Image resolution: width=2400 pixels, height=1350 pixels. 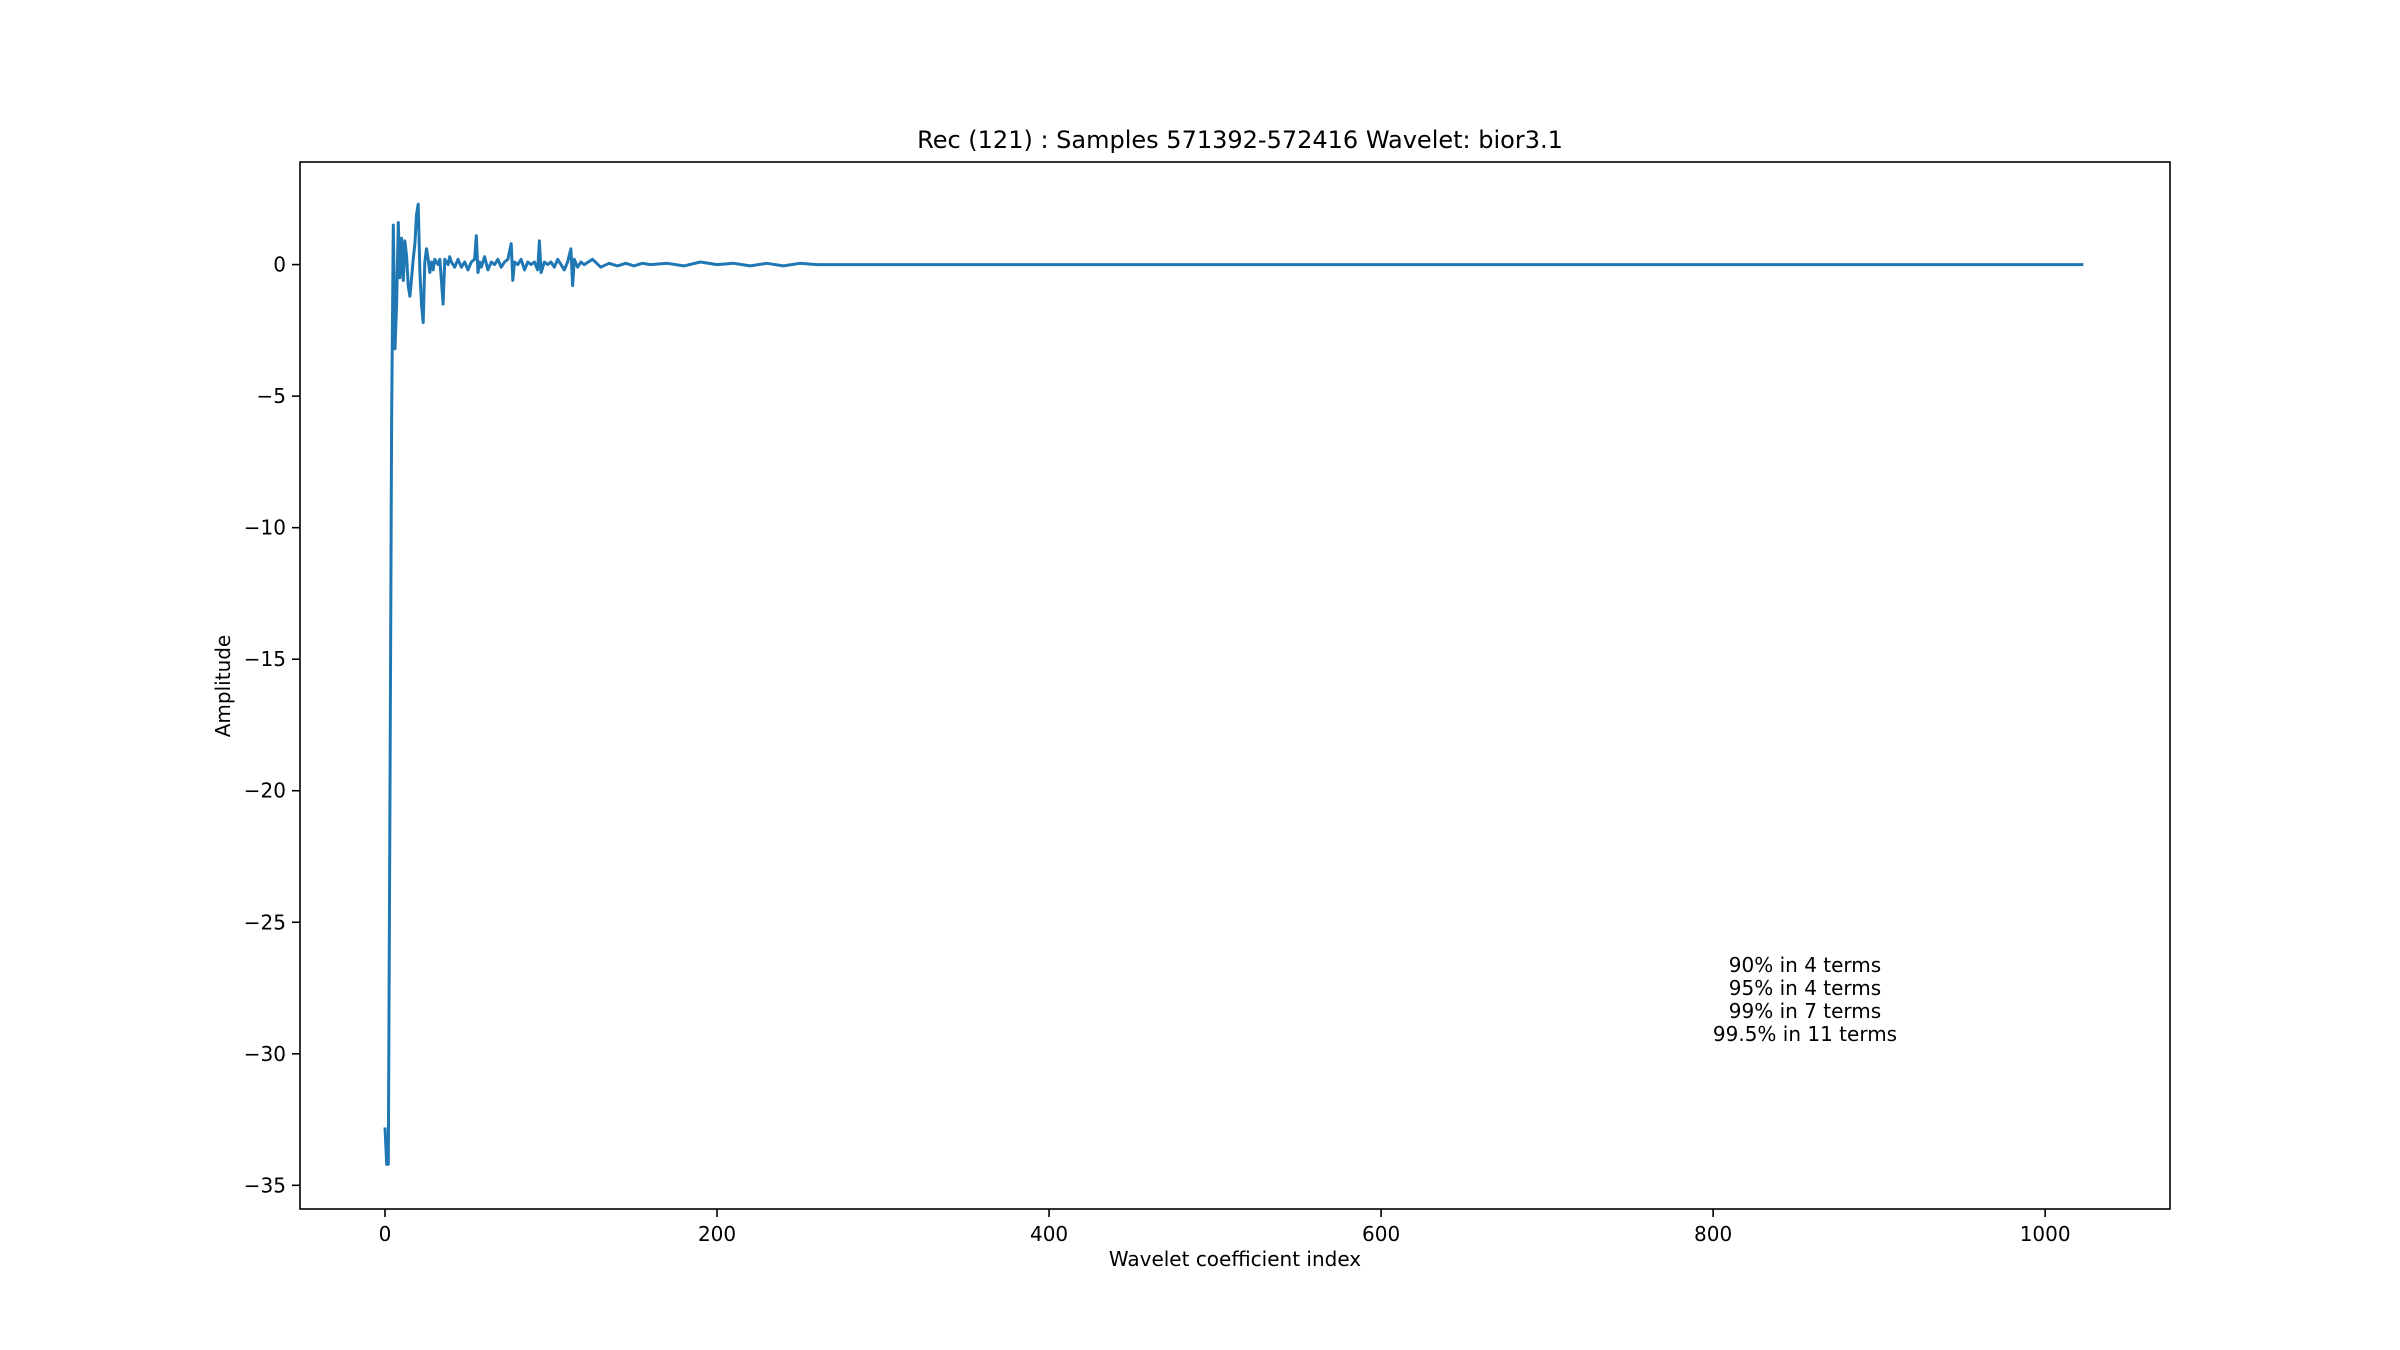 I want to click on y-tick-label: −5, so click(x=271, y=396).